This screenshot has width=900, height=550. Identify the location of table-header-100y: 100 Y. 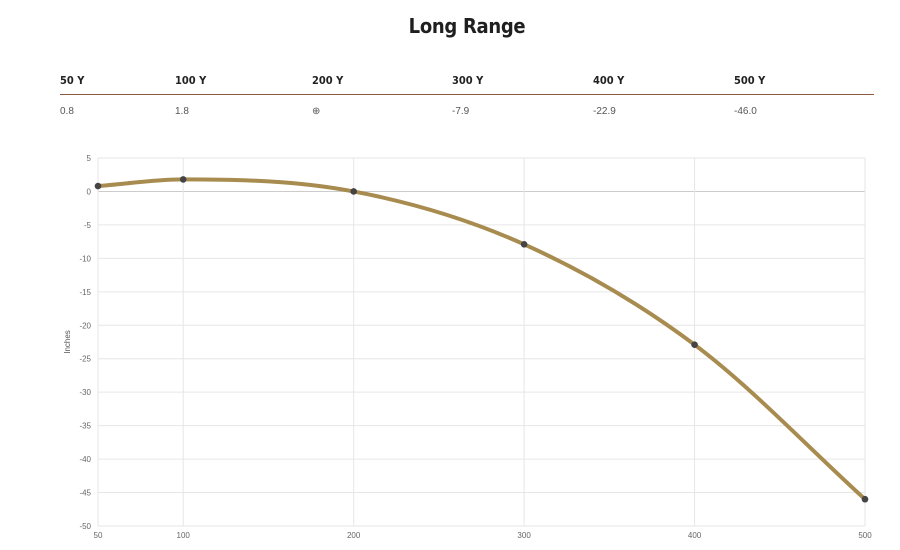
(191, 80).